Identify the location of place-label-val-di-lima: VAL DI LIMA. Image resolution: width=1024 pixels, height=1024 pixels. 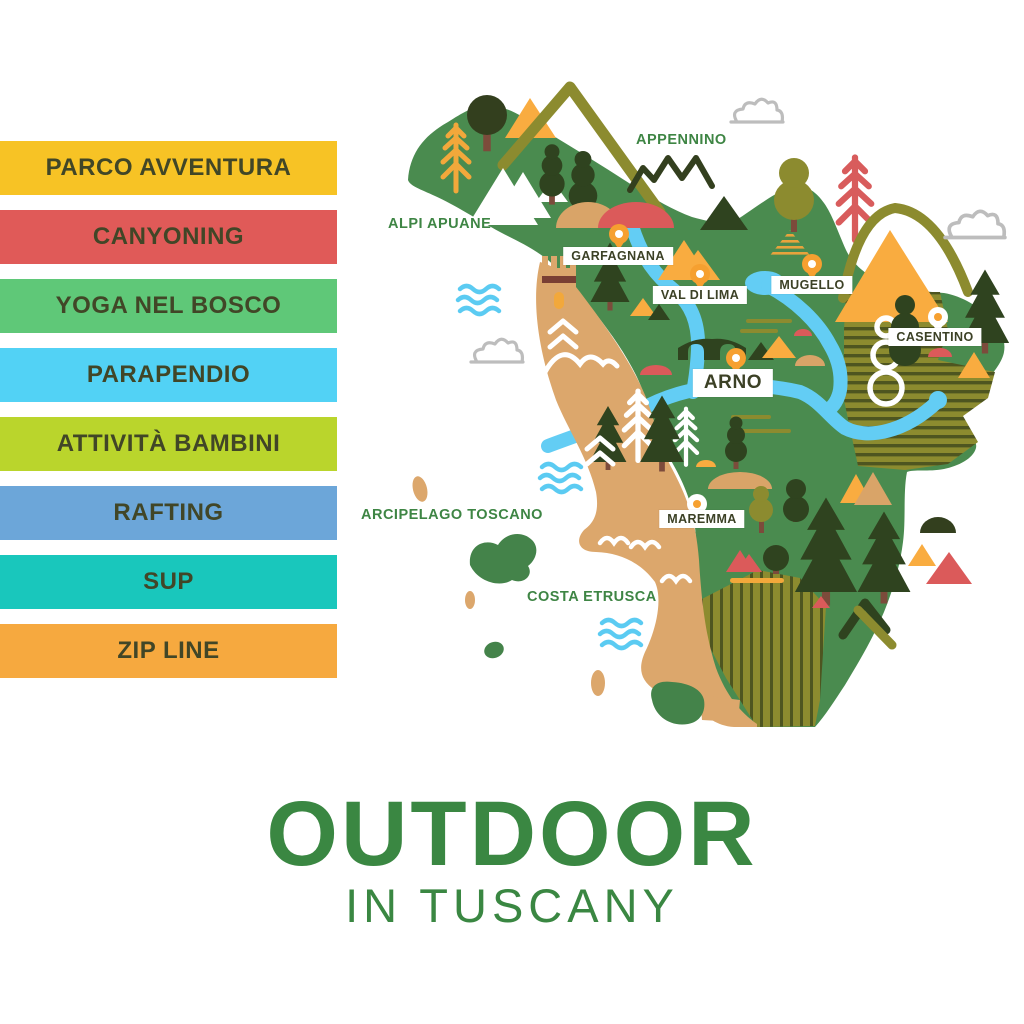
(700, 295).